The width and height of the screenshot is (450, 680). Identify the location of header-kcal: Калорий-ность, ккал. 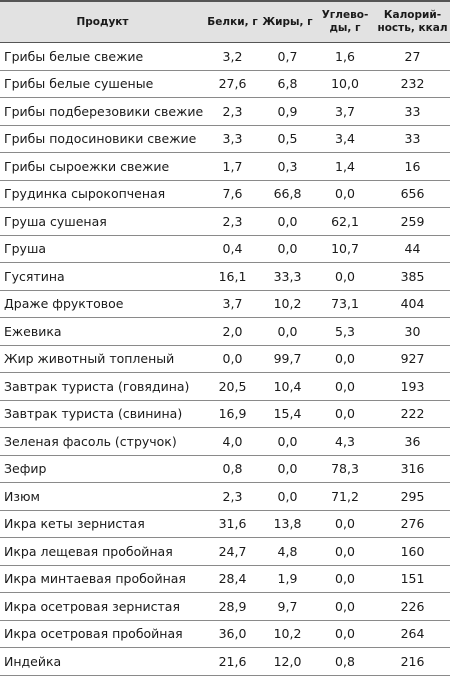
(412, 21).